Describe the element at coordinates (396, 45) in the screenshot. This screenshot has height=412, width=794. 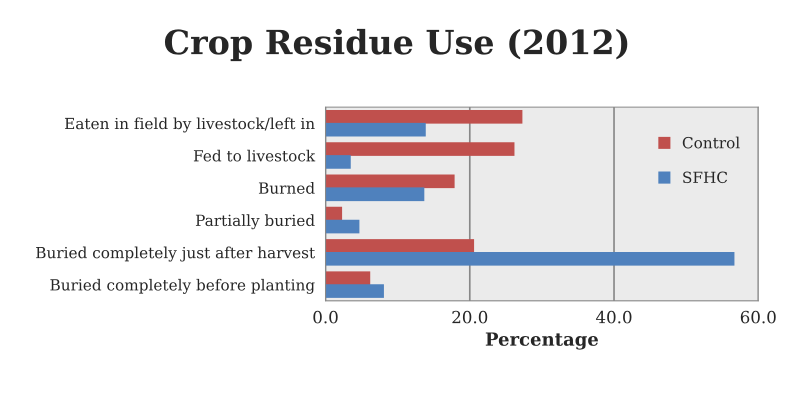
I see `chart-title: Crop Residue Use (2012)` at that location.